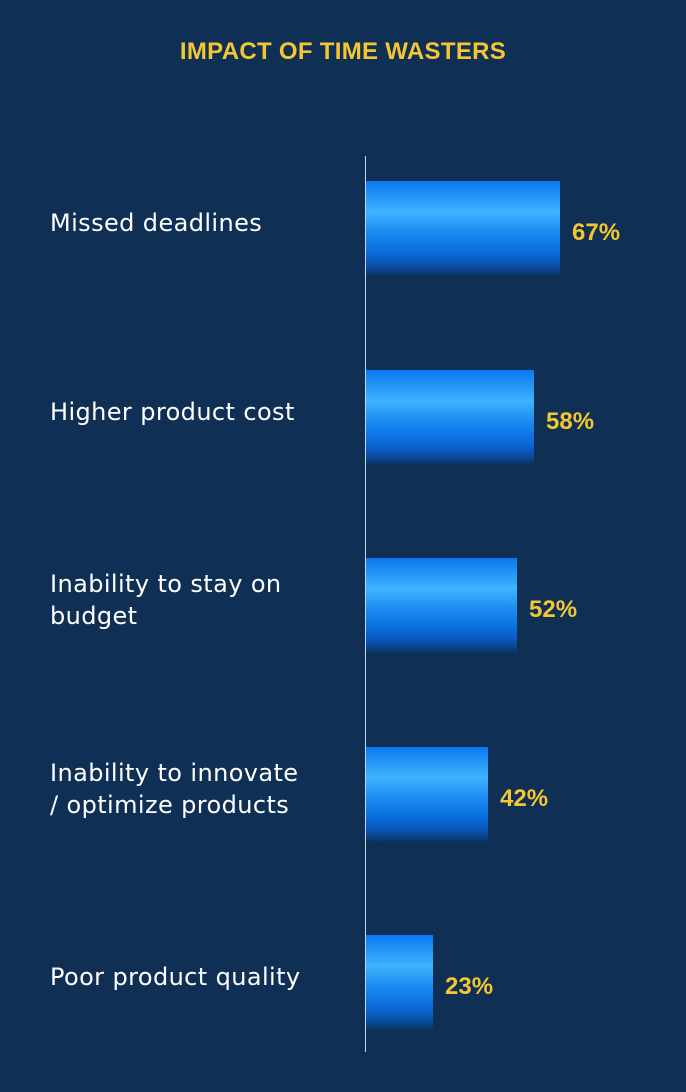 The height and width of the screenshot is (1092, 686). Describe the element at coordinates (524, 798) in the screenshot. I see `value-label: 42%` at that location.